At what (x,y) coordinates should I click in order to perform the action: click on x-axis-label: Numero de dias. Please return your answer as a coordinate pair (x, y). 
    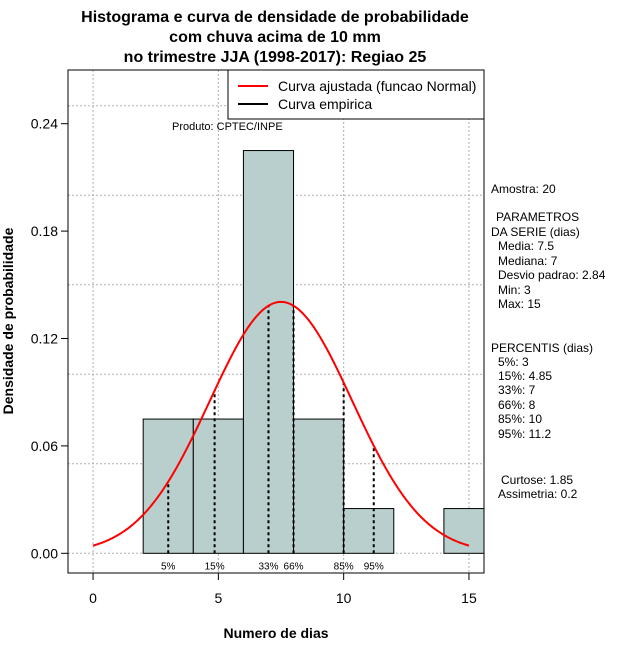
    Looking at the image, I should click on (275, 633).